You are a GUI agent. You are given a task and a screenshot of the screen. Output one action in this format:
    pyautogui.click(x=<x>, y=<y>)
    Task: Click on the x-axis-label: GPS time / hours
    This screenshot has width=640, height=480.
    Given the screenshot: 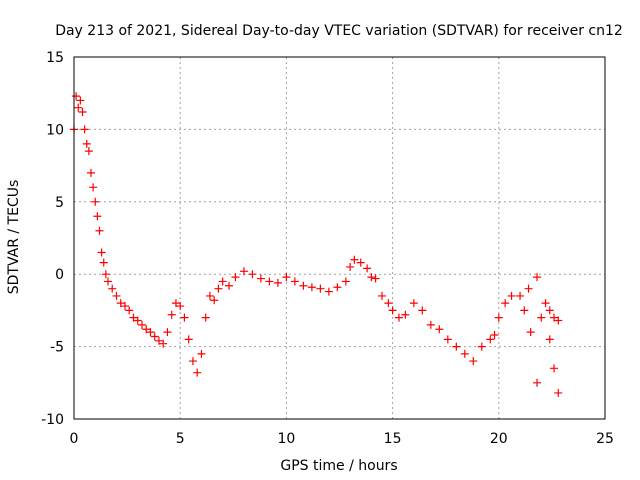 What is the action you would take?
    pyautogui.click(x=338, y=466)
    